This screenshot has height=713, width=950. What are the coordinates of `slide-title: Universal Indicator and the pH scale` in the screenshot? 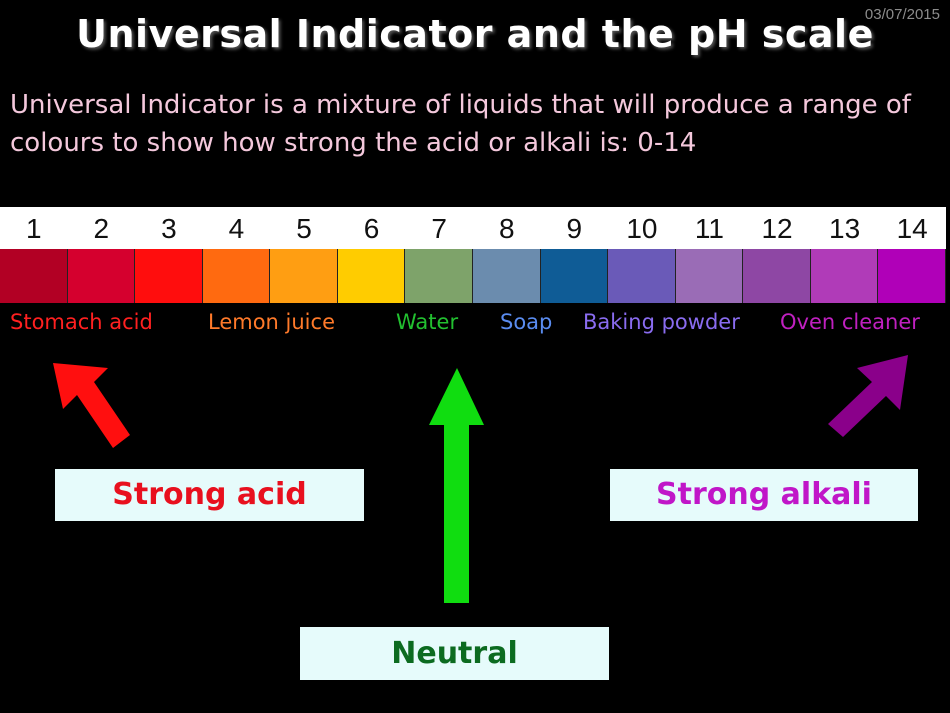 It's located at (475, 34).